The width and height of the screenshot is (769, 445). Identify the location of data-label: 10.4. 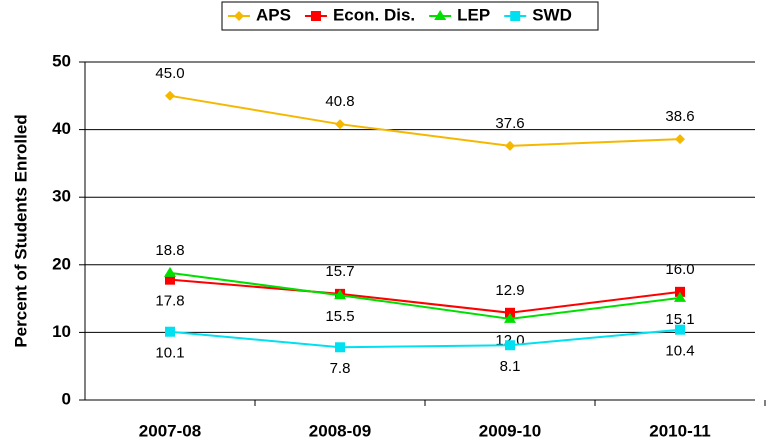
(679, 351).